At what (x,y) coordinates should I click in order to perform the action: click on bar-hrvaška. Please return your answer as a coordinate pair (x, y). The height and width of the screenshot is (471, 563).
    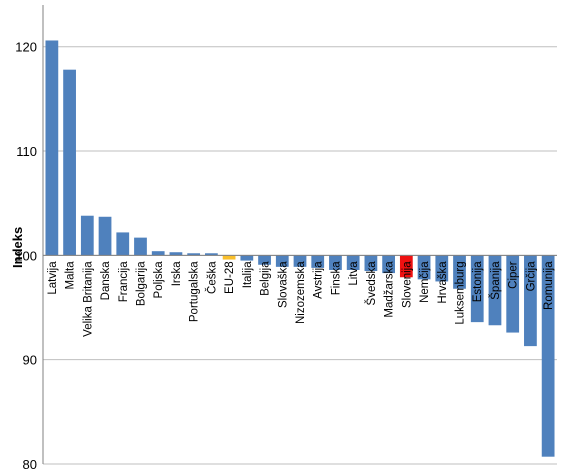
    Looking at the image, I should click on (442, 268).